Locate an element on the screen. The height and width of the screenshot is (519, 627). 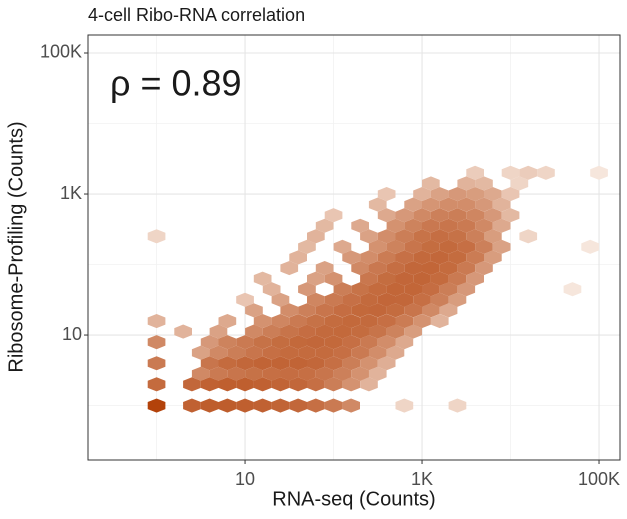
annotation: ρ = 0.89 is located at coordinates (176, 83).